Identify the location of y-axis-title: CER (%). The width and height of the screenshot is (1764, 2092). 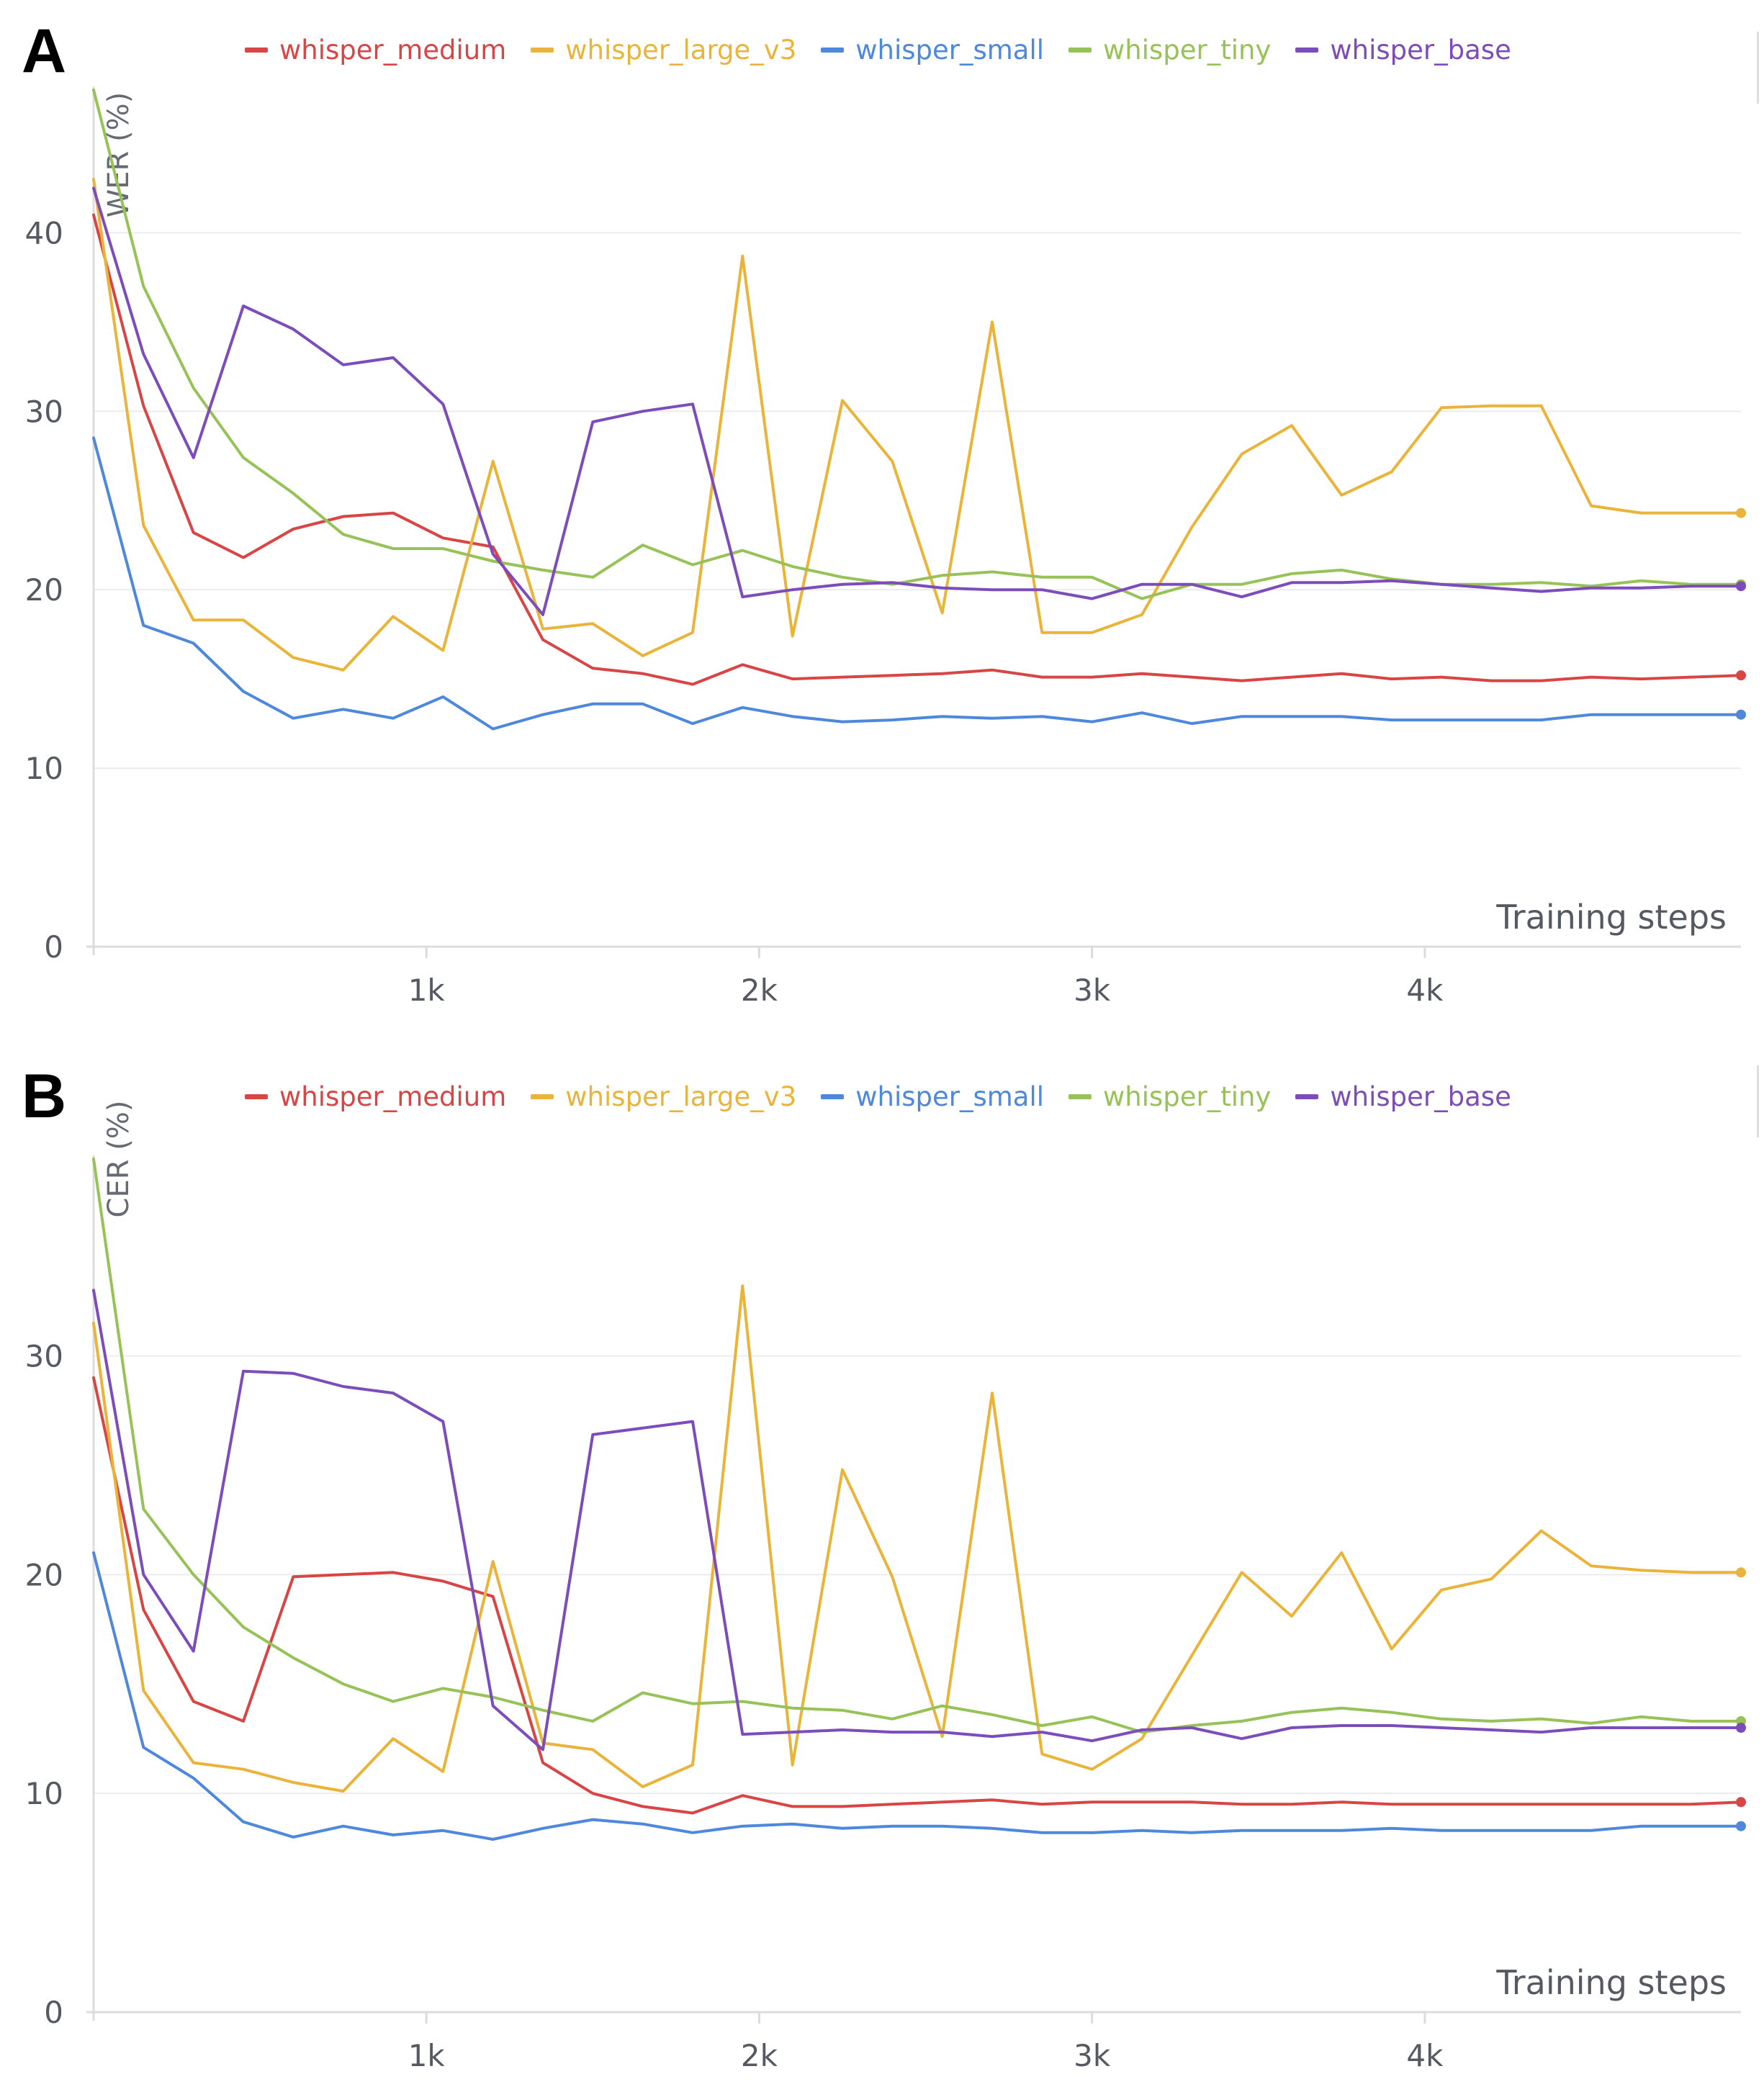
(118, 1159).